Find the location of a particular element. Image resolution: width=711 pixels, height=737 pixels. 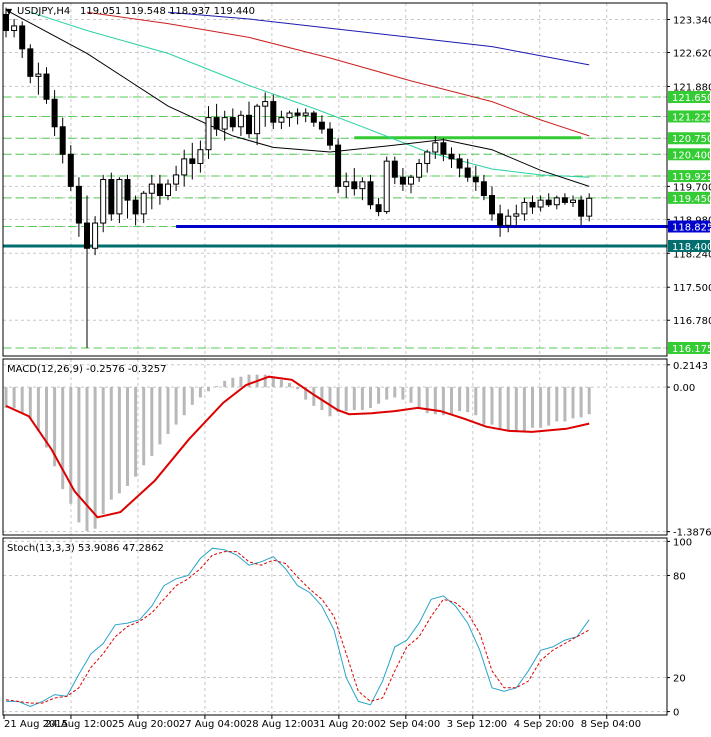

ma-blue-line is located at coordinates (378, 38).